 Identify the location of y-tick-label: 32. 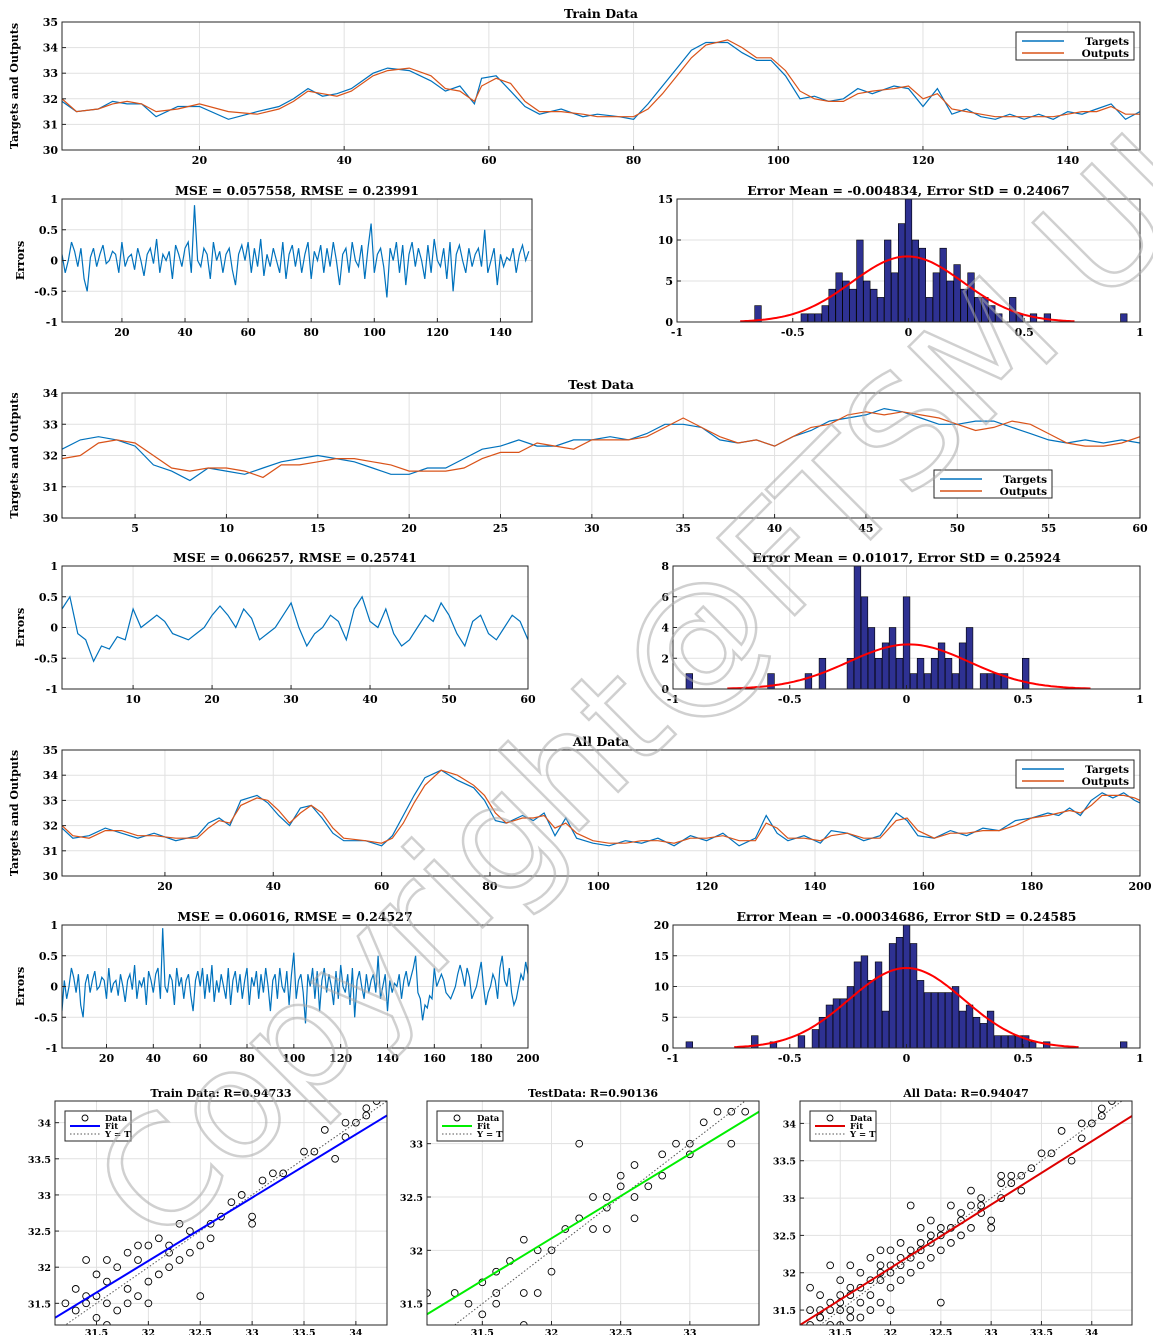
(416, 1251).